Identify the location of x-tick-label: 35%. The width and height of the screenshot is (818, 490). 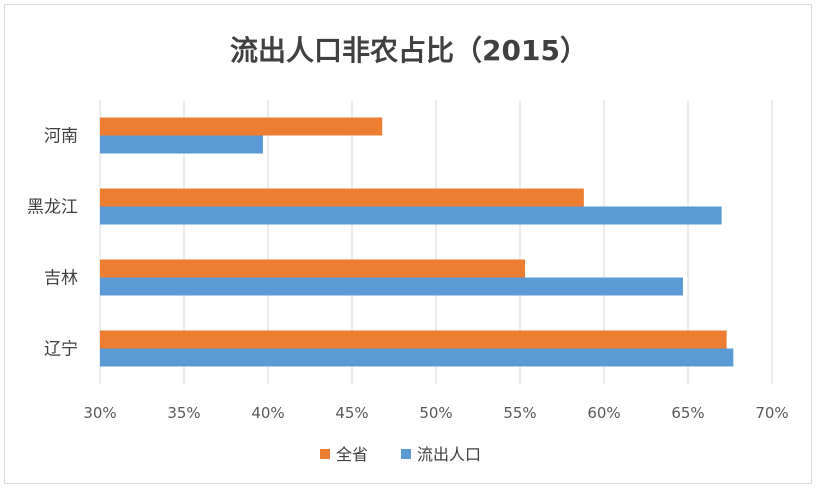
(183, 413).